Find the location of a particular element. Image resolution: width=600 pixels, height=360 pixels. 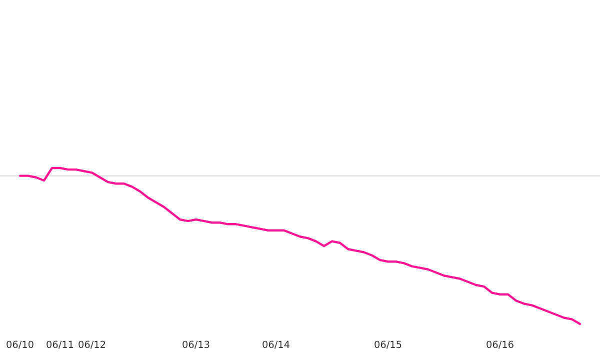

x-tick-label: 06/10 is located at coordinates (20, 344).